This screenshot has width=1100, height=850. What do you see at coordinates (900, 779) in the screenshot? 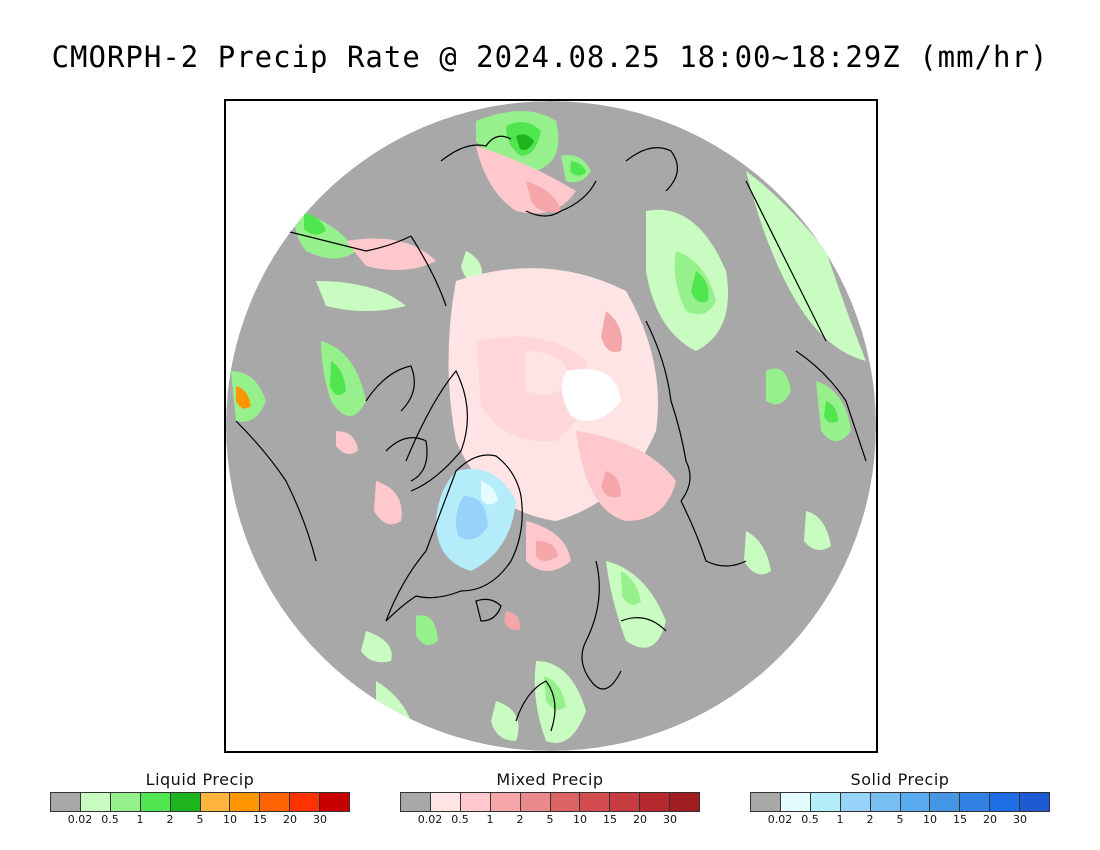
I see `legend-title: Solid Precip` at bounding box center [900, 779].